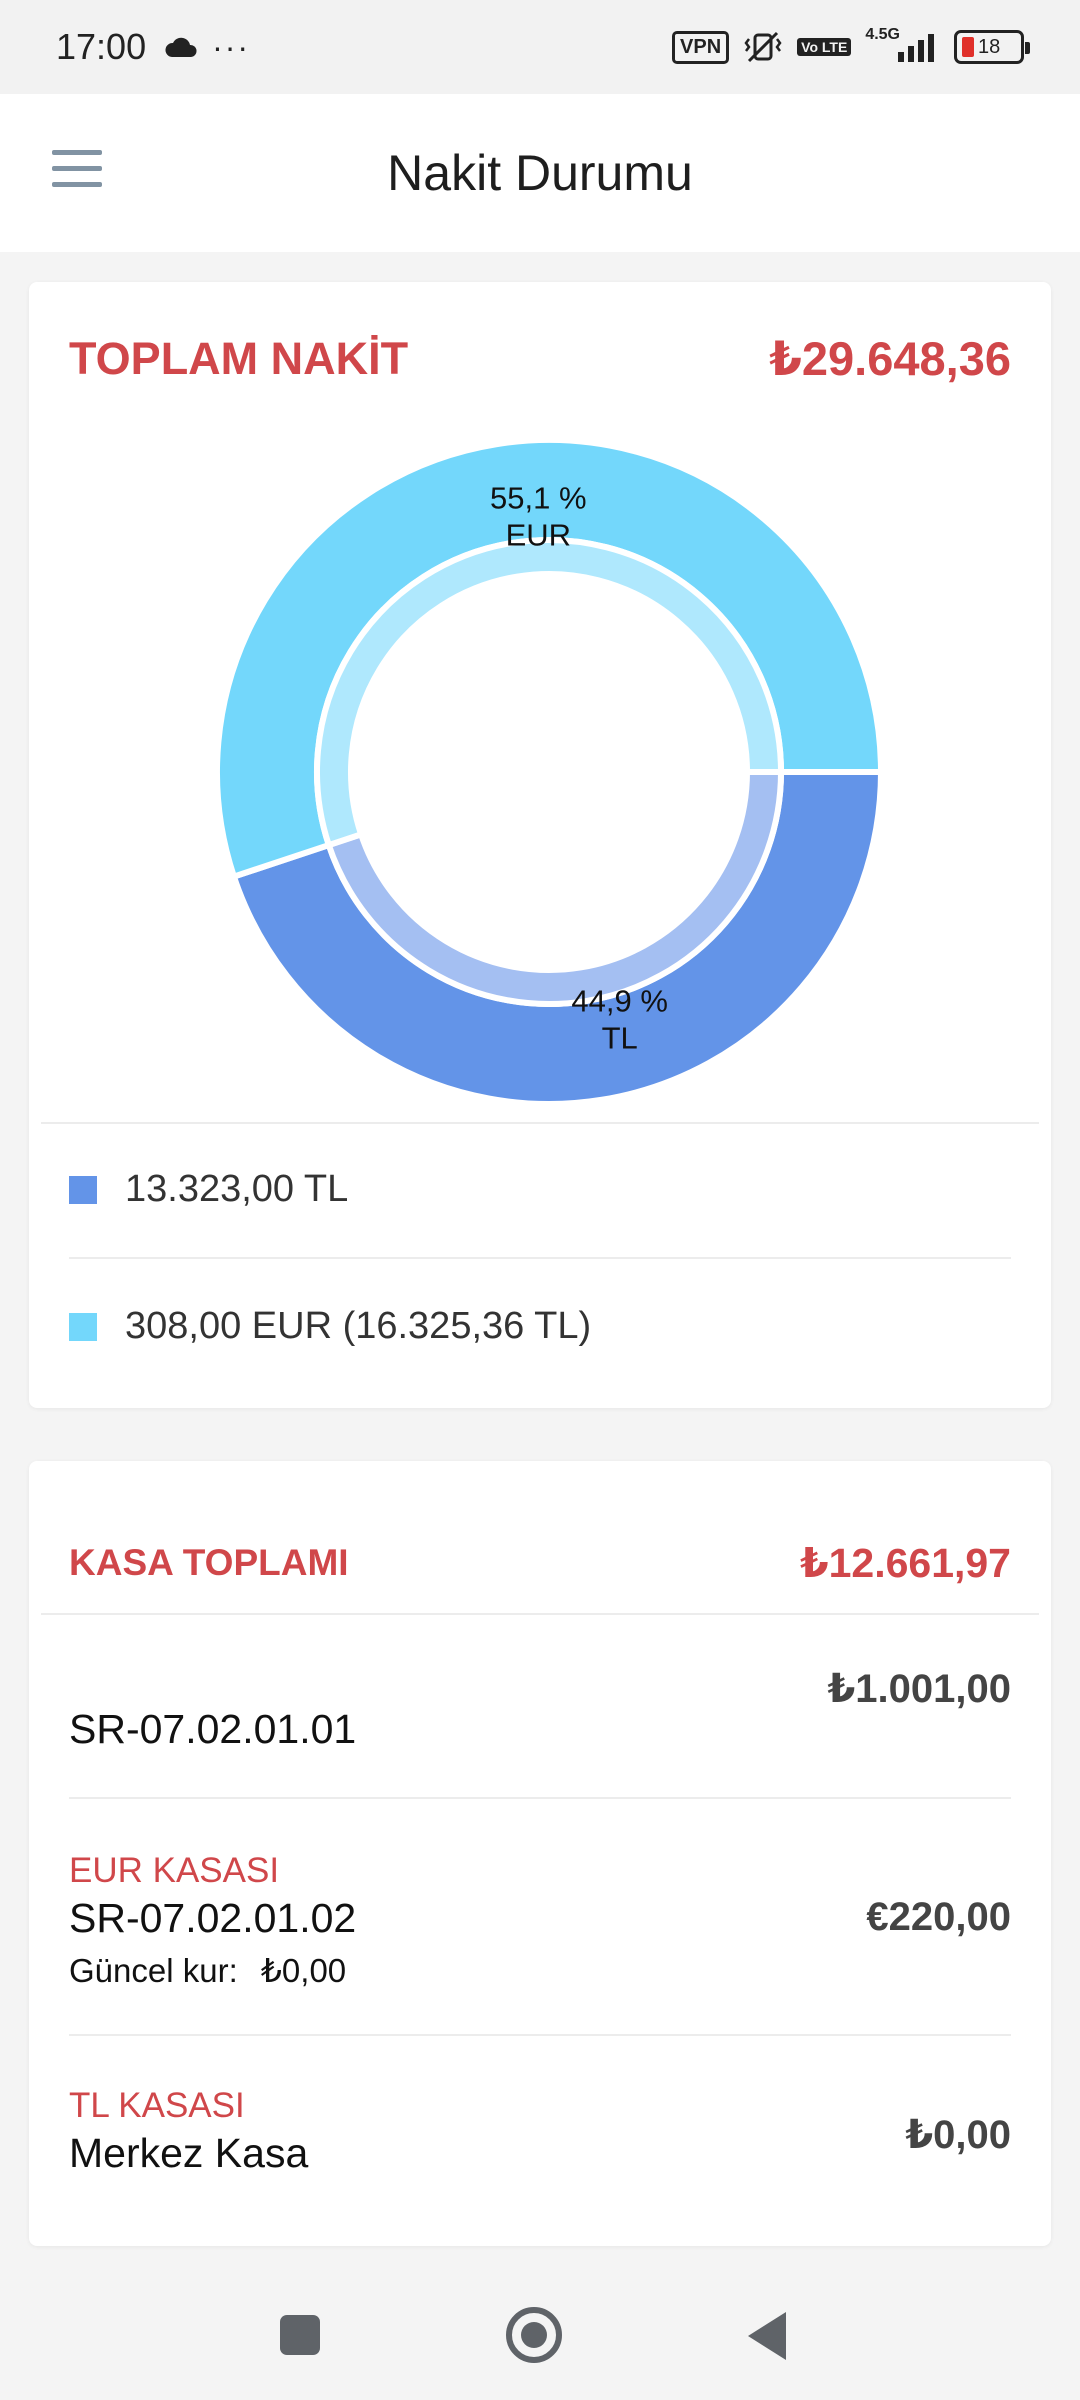 Image resolution: width=1080 pixels, height=2400 pixels. I want to click on kasa-total-label: KASA TOPLAMI, so click(209, 1562).